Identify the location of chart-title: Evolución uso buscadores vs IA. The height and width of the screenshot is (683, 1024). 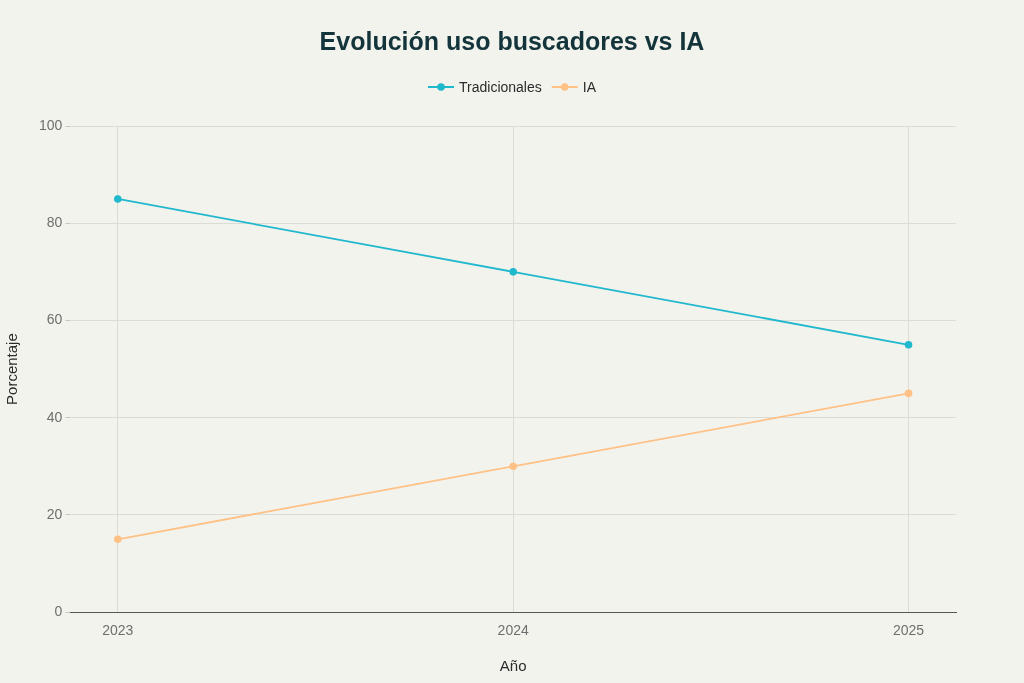
(512, 40).